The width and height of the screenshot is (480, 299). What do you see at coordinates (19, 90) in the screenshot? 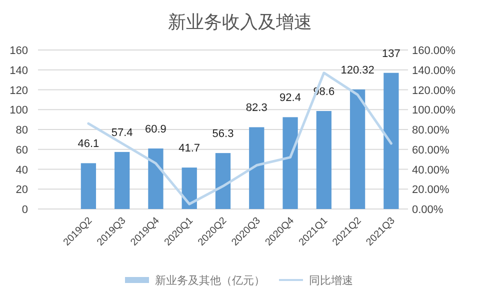
I see `y-tick-label: 120` at bounding box center [19, 90].